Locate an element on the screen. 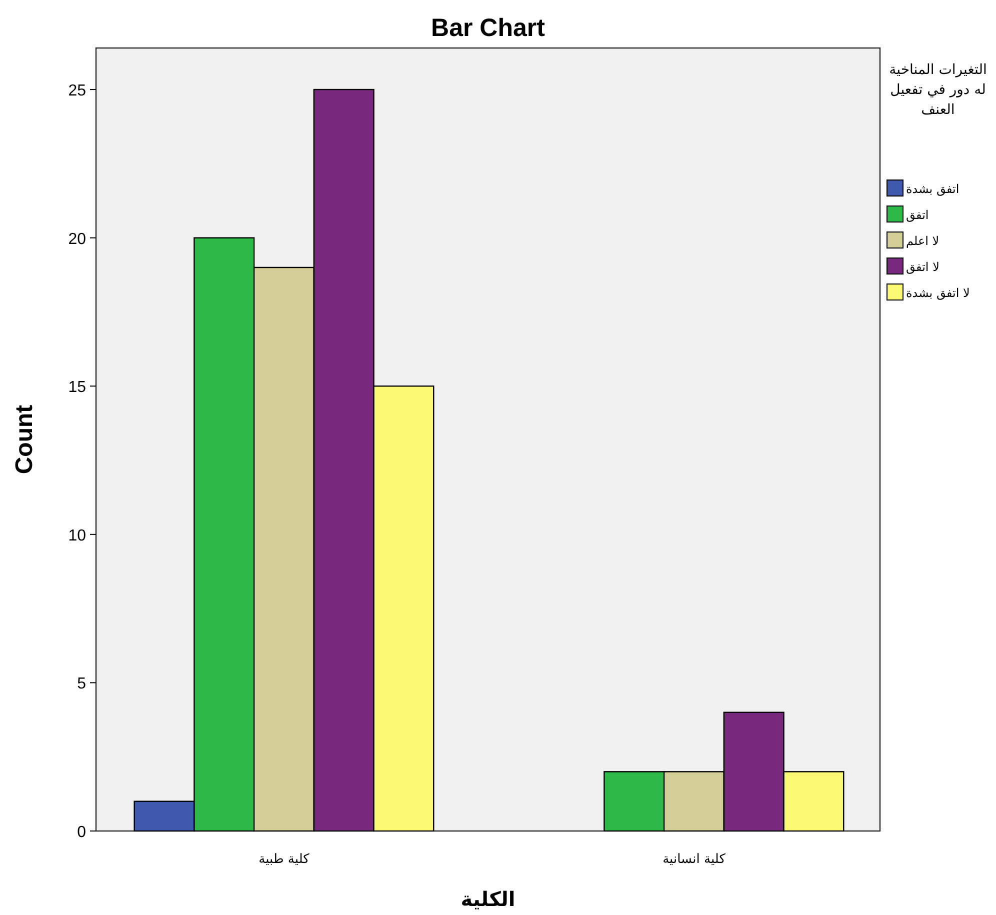 The width and height of the screenshot is (996, 915). y-tick-label: 20 is located at coordinates (77, 239).